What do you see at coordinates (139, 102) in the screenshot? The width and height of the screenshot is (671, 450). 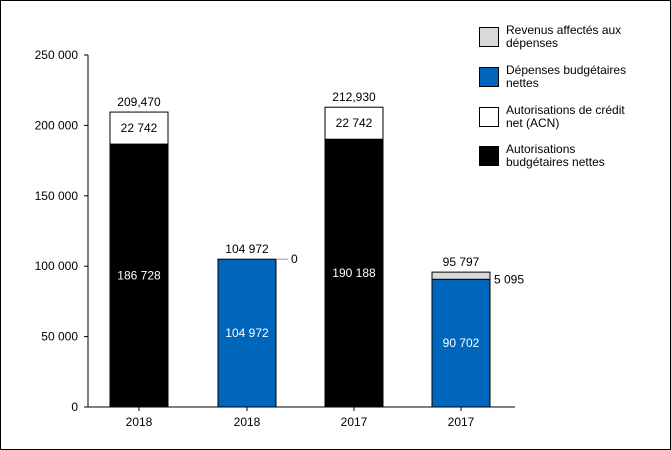 I see `total-label: 209,470` at bounding box center [139, 102].